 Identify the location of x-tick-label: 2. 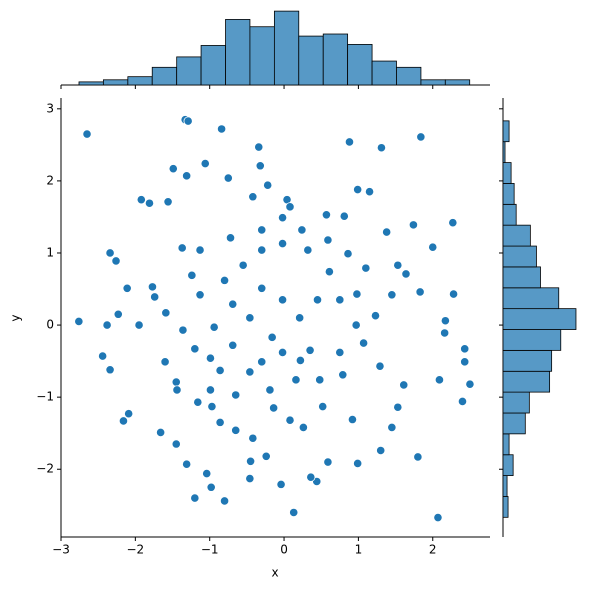
(433, 550).